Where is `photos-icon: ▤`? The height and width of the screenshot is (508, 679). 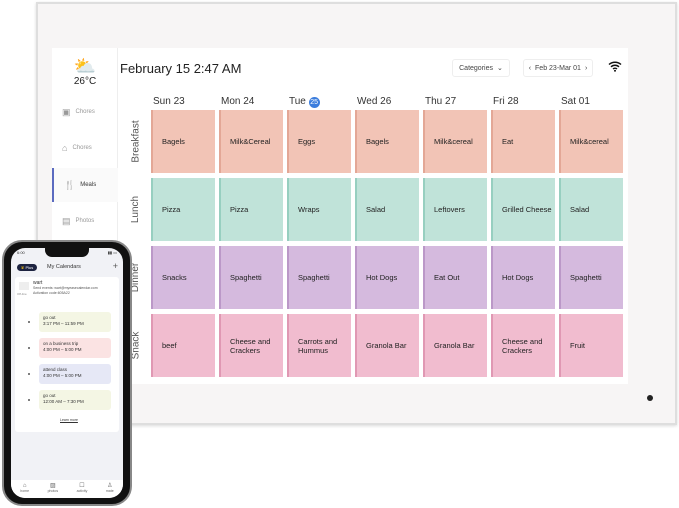
photos-icon: ▤ is located at coordinates (66, 220).